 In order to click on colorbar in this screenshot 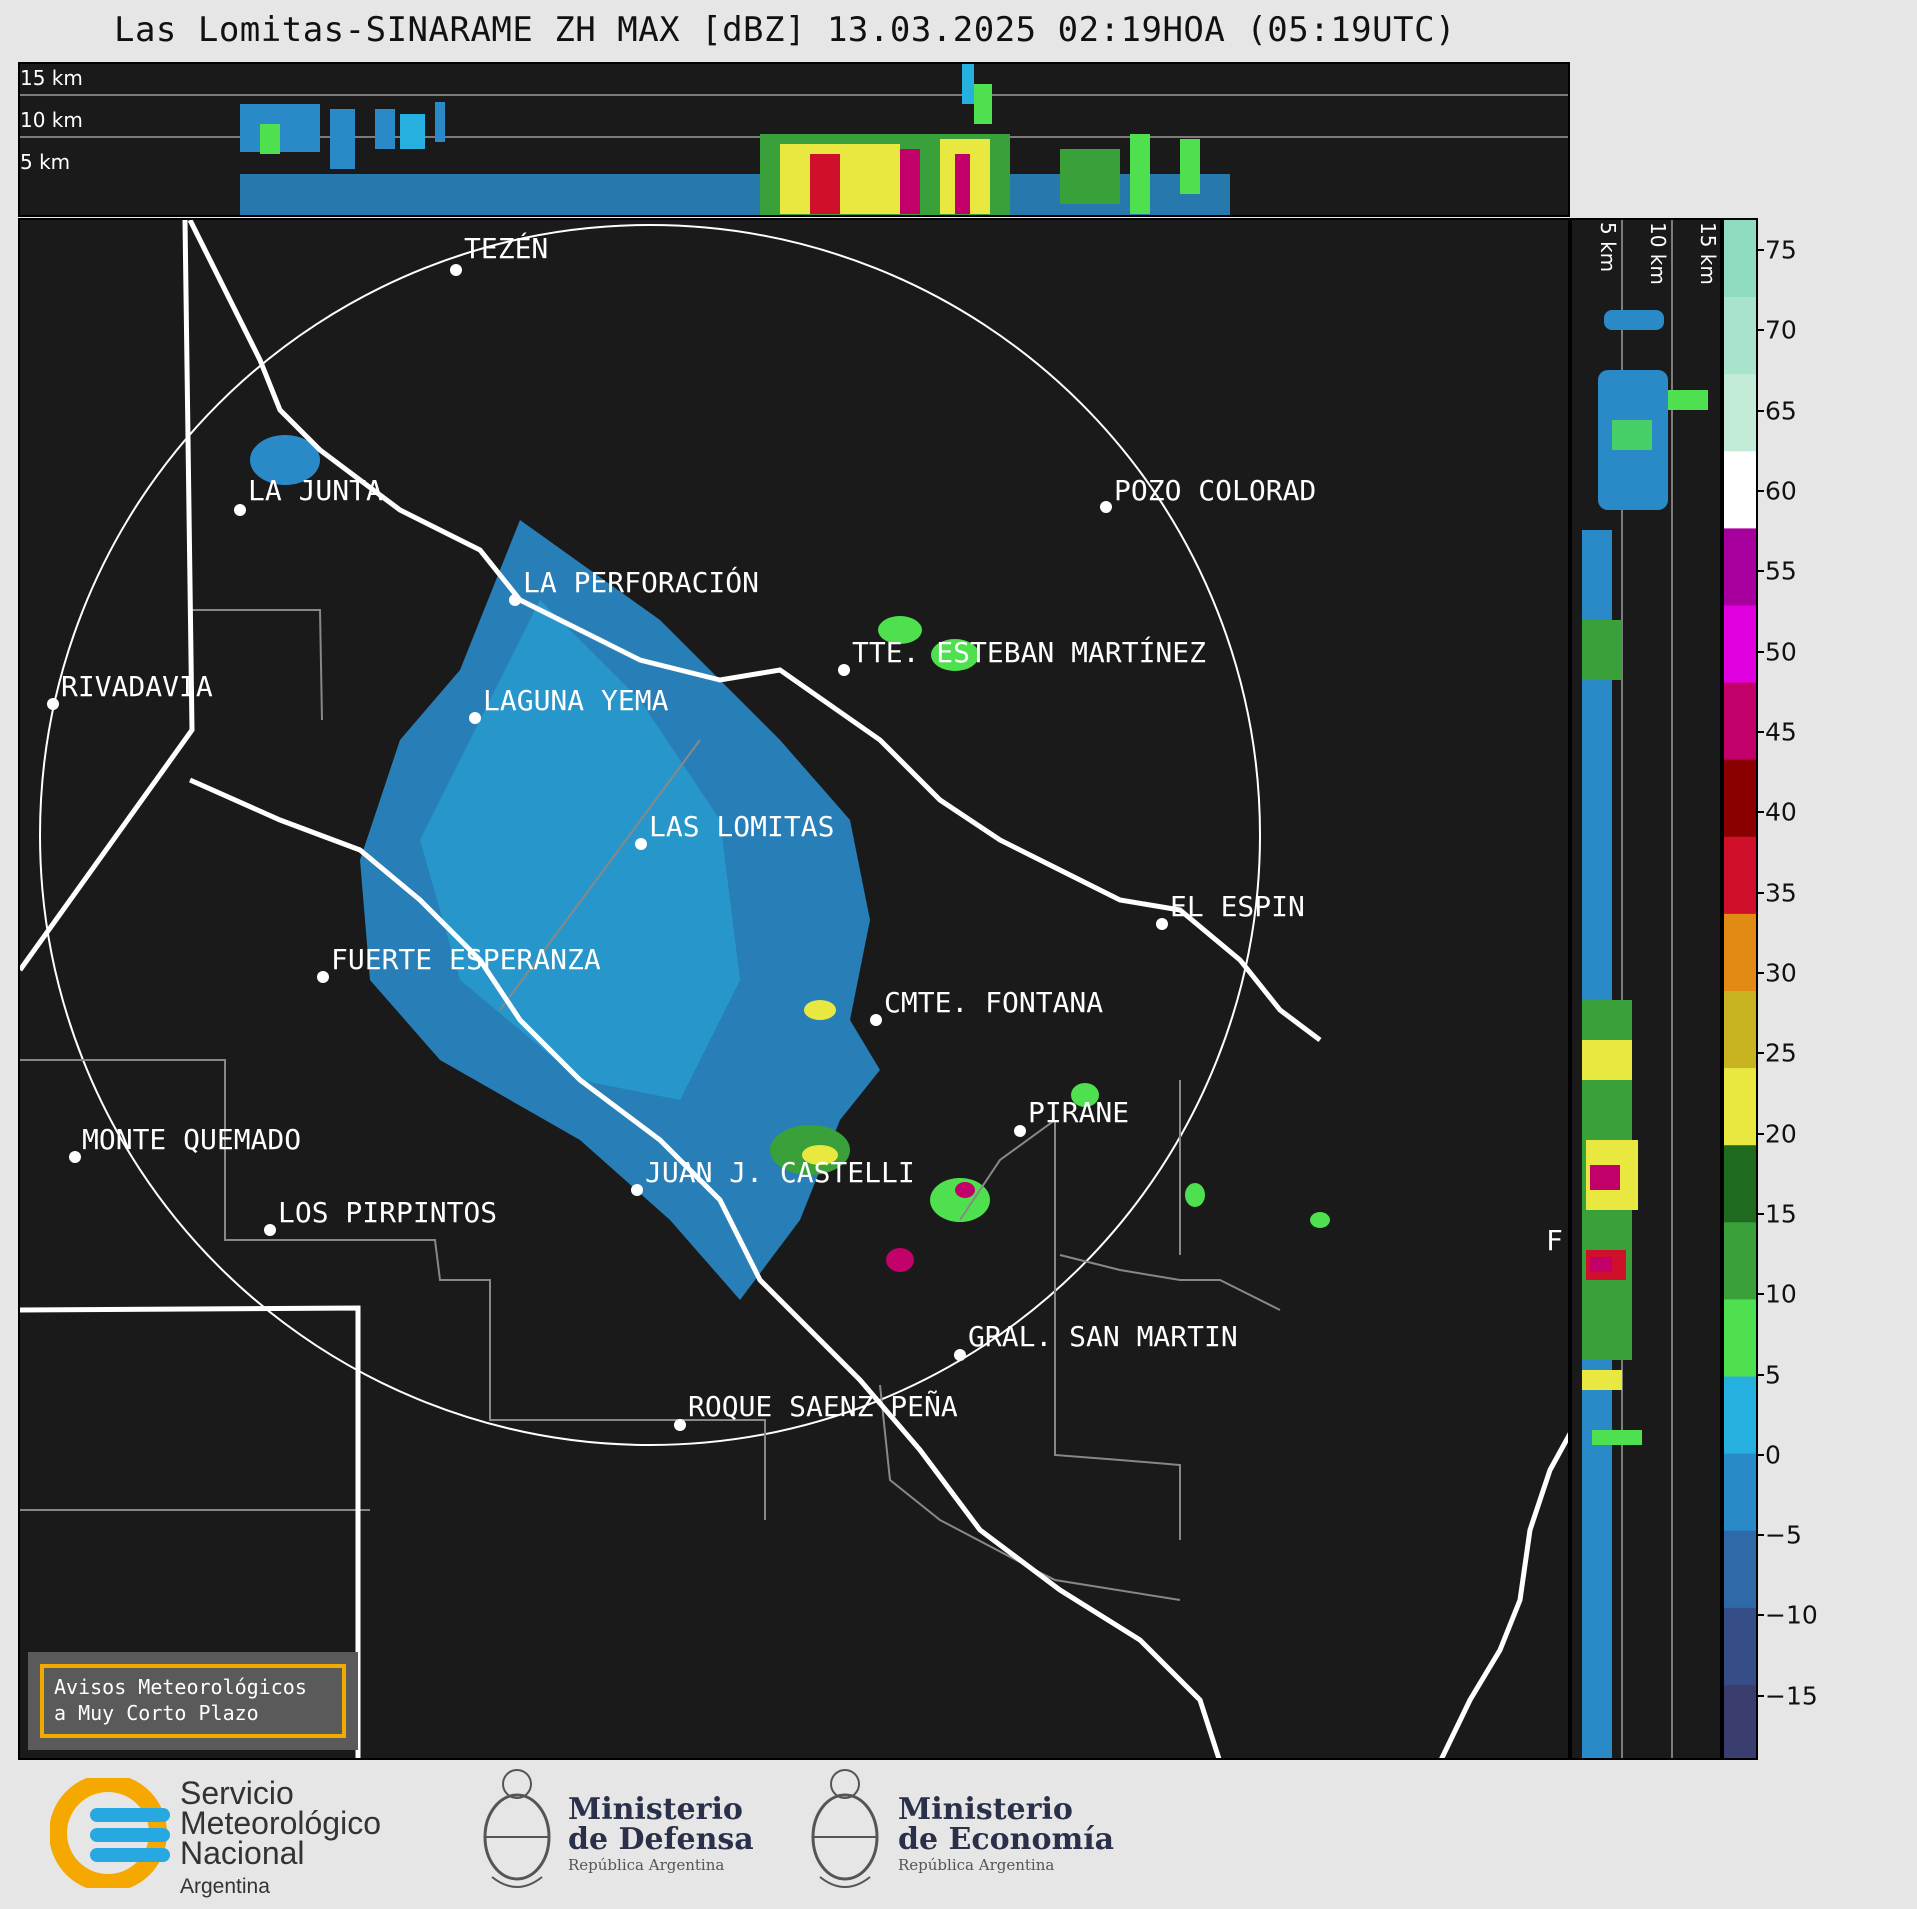, I will do `click(1740, 989)`.